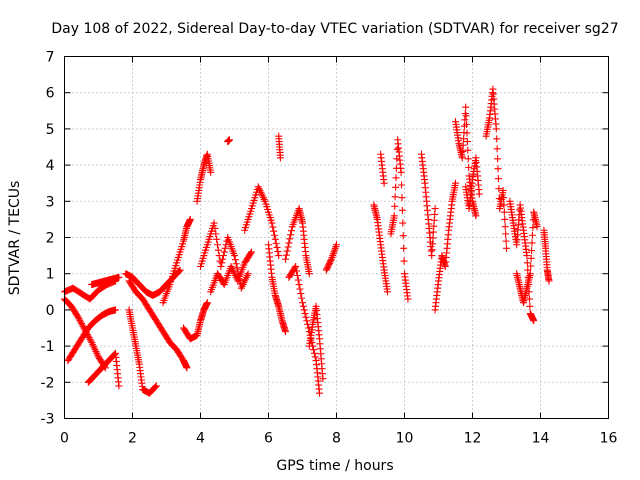  What do you see at coordinates (103, 369) in the screenshot?
I see `series-arc4` at bounding box center [103, 369].